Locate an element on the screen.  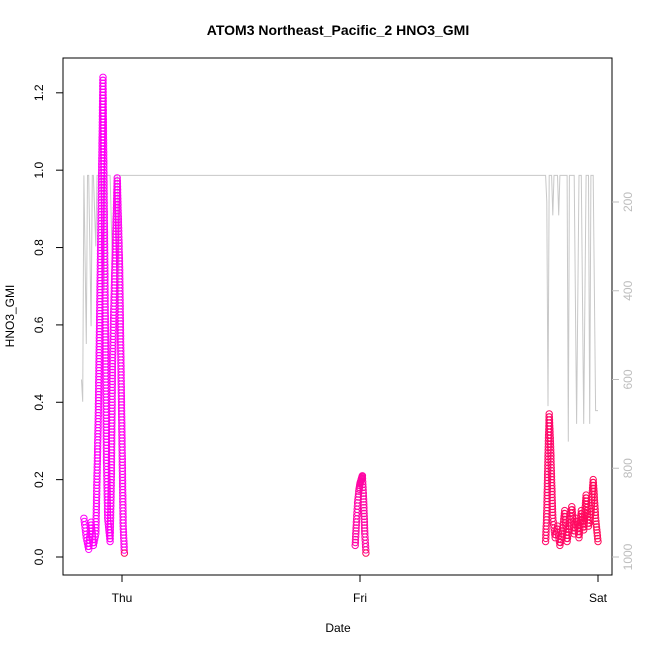
x-tick-label: Sat is located at coordinates (598, 598).